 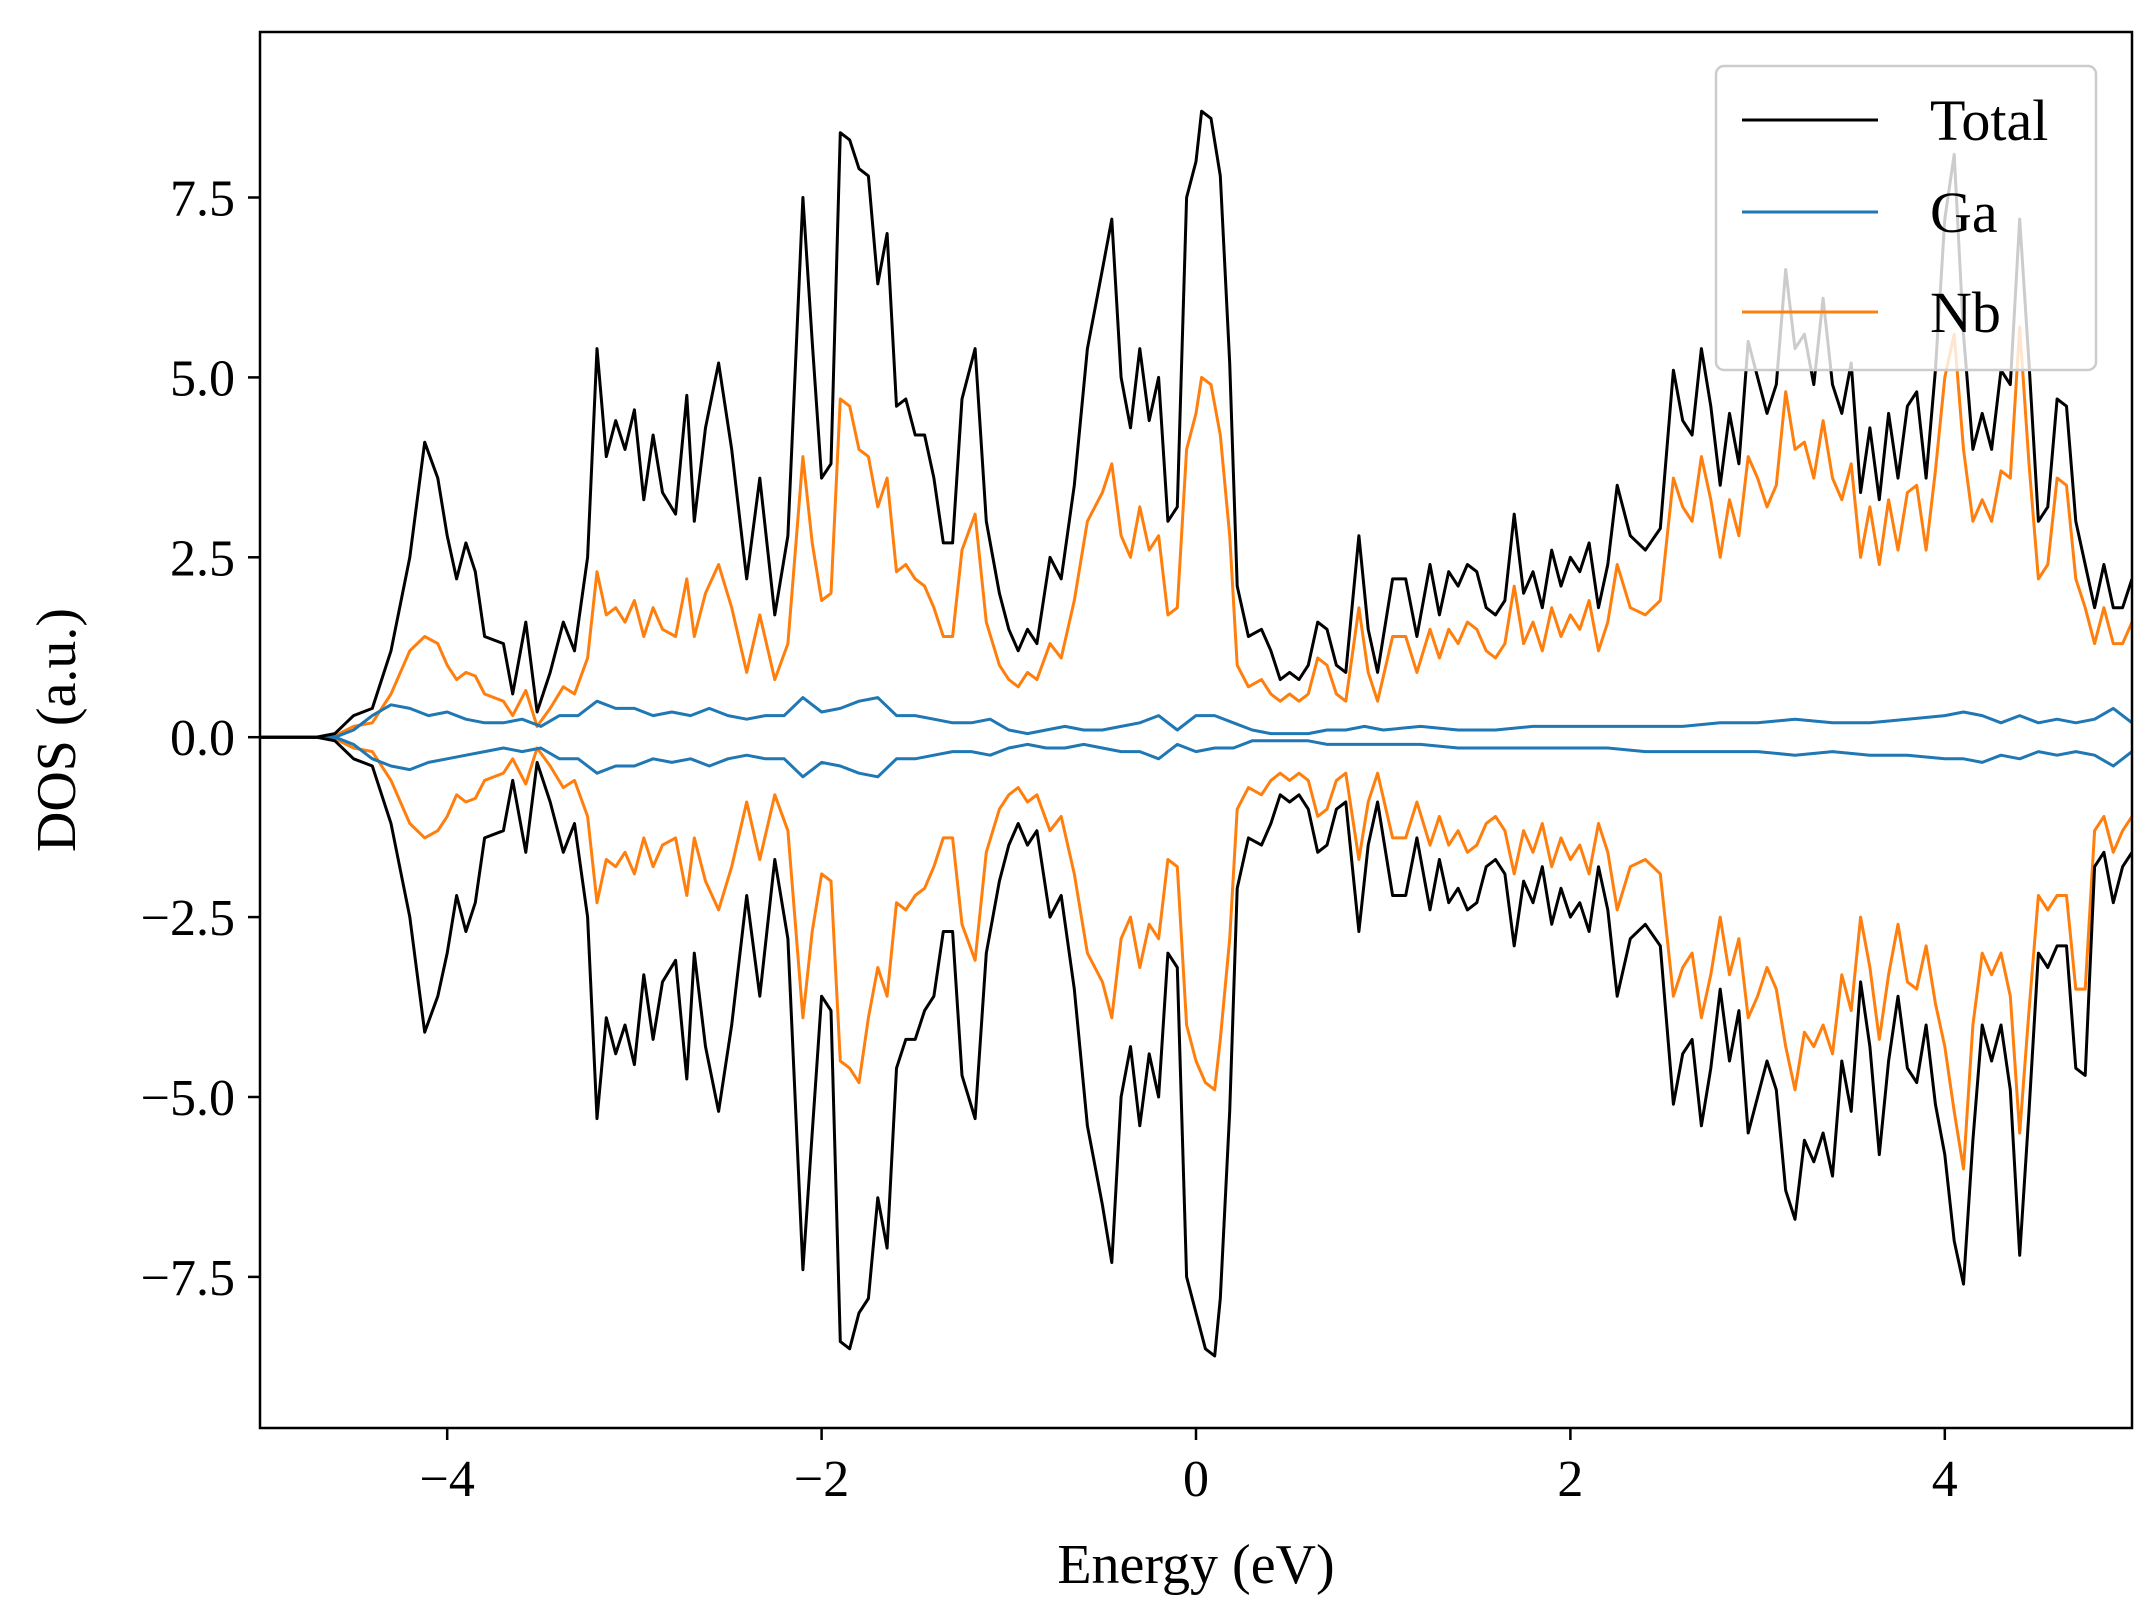 I want to click on series-line-ga-spin-down, so click(x=1196, y=757).